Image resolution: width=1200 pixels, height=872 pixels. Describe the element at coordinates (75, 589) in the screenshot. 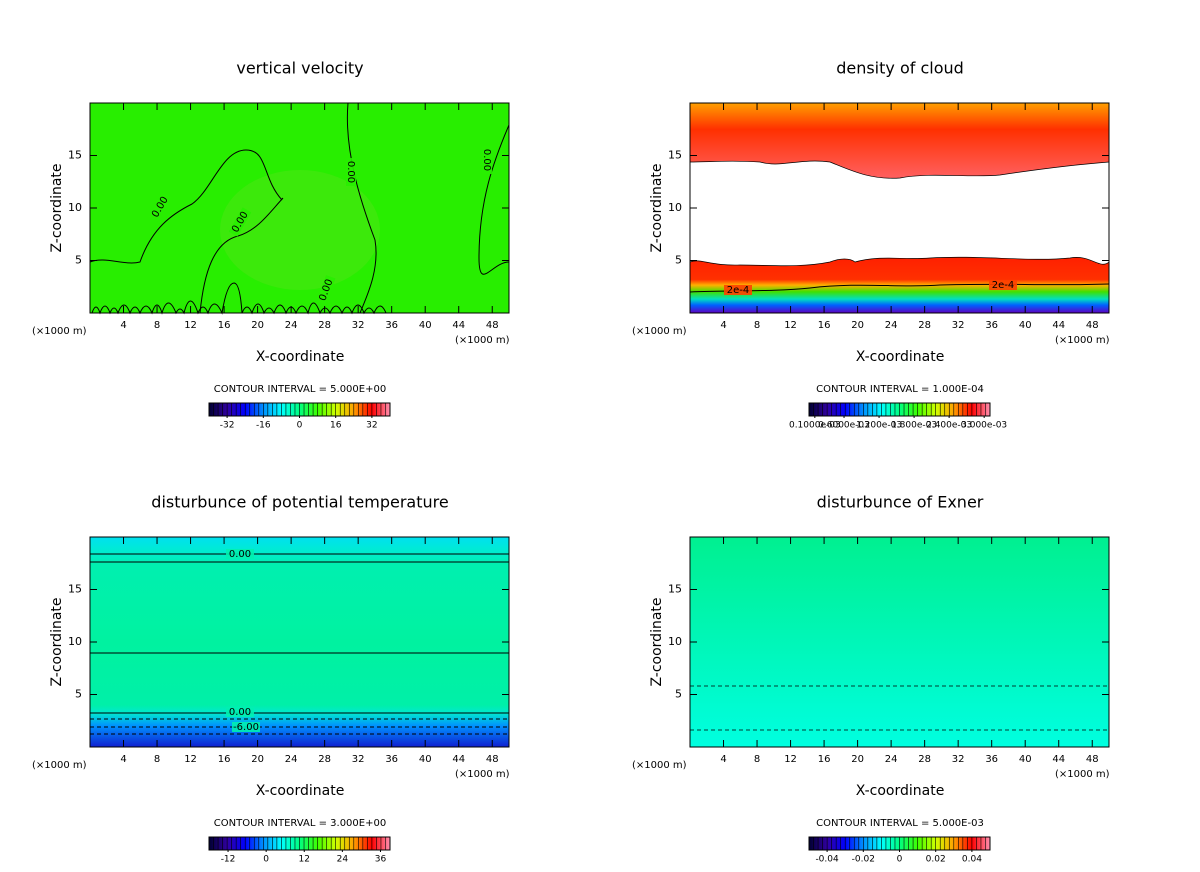

I see `y-tick-label: 15` at that location.